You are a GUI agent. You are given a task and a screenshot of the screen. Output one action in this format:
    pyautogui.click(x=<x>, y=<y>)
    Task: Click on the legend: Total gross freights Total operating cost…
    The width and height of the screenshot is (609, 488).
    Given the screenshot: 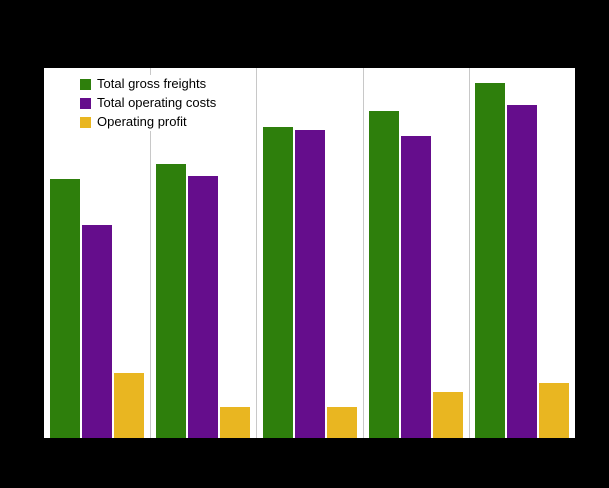 What is the action you would take?
    pyautogui.click(x=148, y=103)
    